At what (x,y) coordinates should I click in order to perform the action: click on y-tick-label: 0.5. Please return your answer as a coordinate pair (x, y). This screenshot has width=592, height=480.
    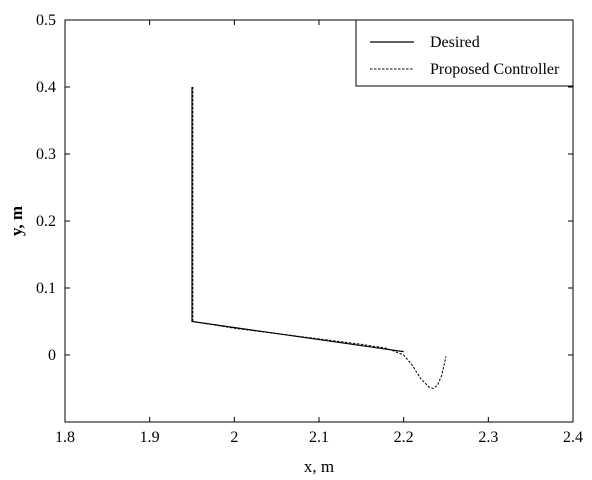
    Looking at the image, I should click on (46, 20).